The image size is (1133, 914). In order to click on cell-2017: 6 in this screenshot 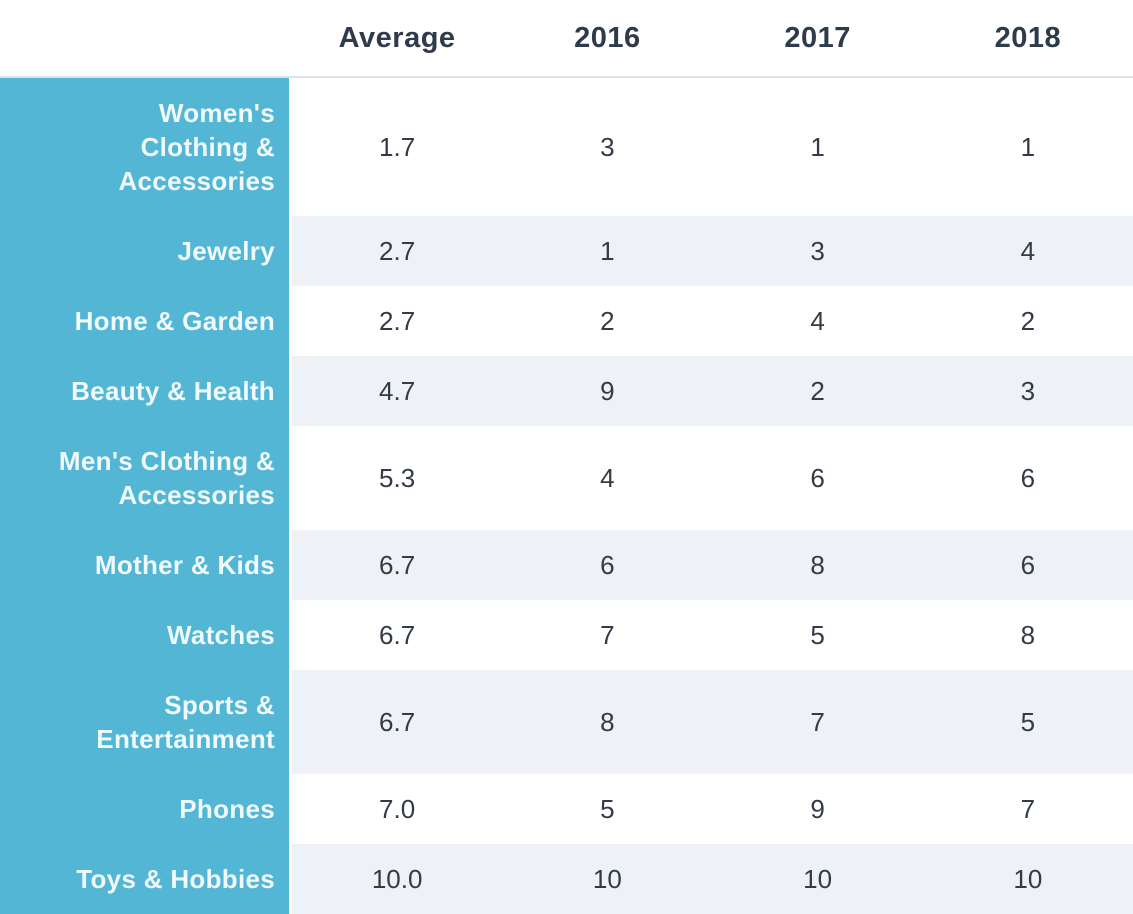, I will do `click(817, 477)`.